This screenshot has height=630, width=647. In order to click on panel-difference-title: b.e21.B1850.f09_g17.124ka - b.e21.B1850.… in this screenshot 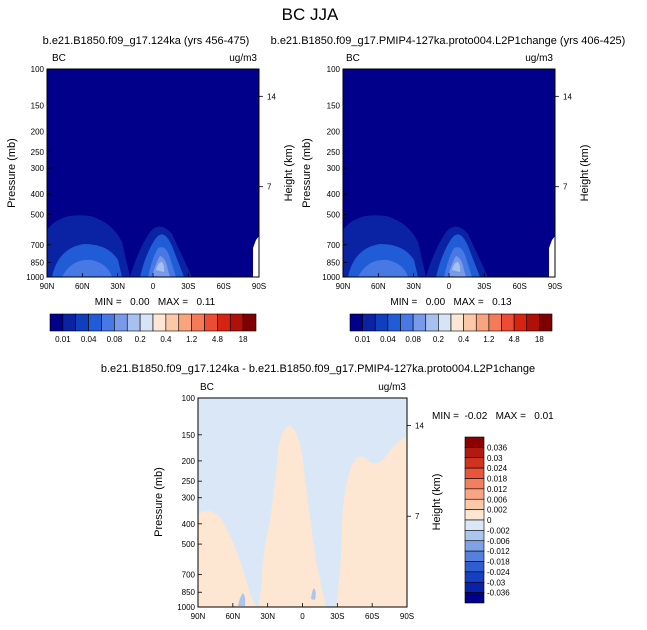, I will do `click(318, 369)`.